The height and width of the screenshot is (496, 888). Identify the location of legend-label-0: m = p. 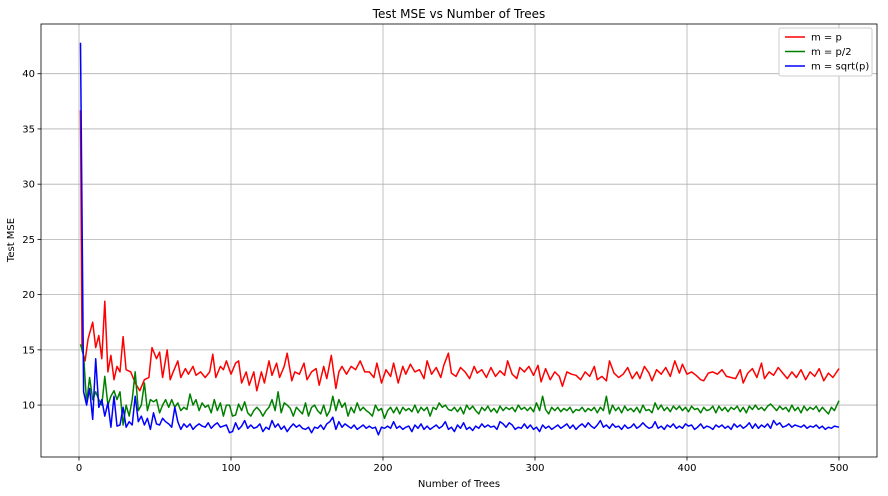
(826, 38).